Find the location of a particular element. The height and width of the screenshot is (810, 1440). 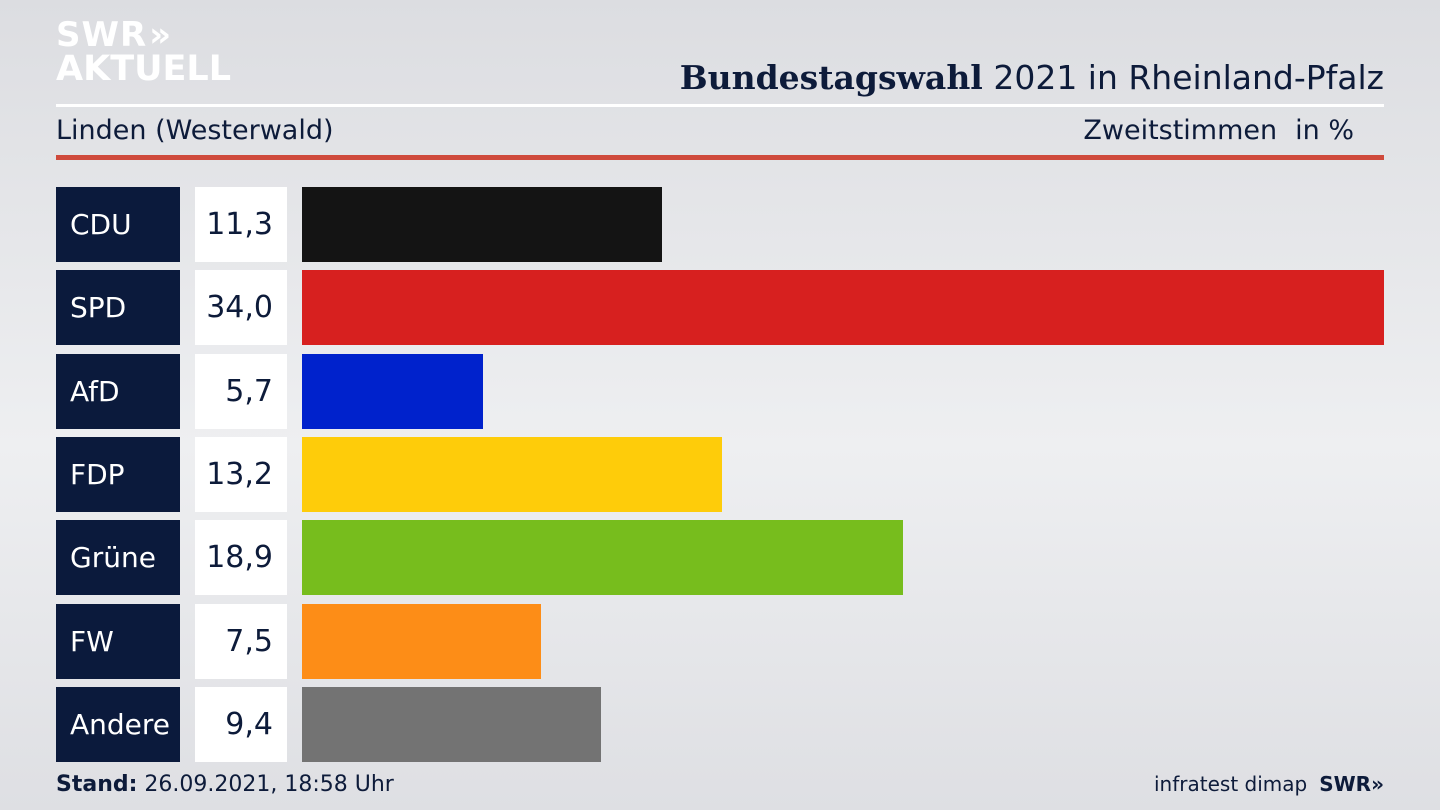

stand-value: 26.09.2021, 18:58 Uhr is located at coordinates (265, 784).